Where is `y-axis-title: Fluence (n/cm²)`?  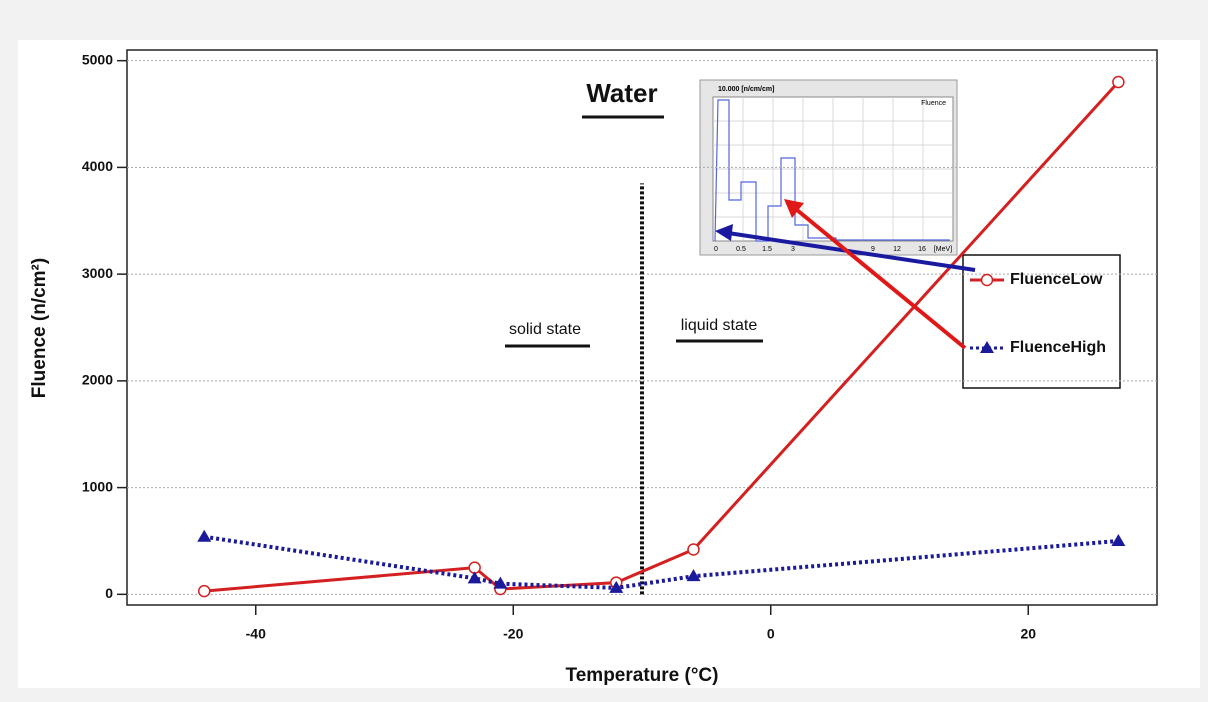 y-axis-title: Fluence (n/cm²) is located at coordinates (39, 328).